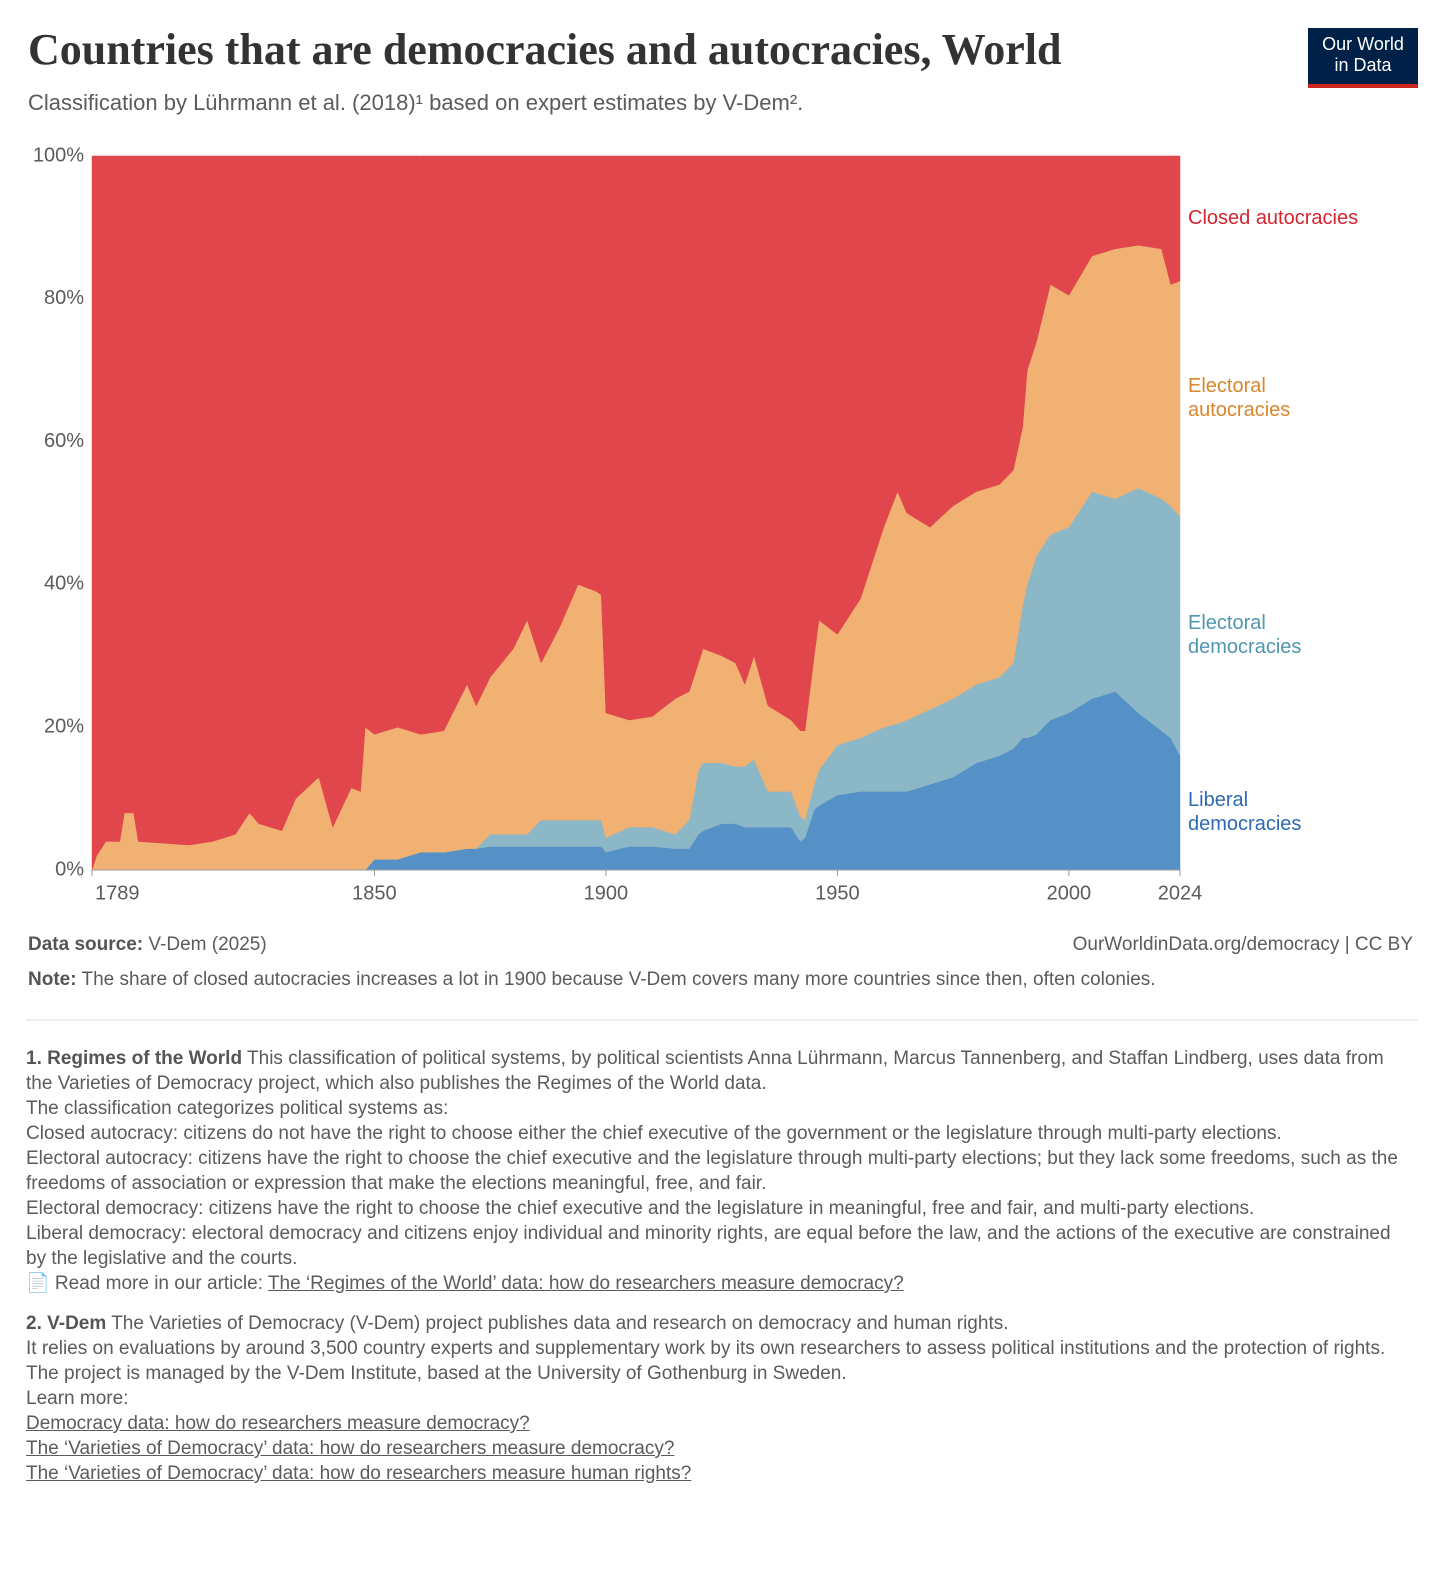  Describe the element at coordinates (1244, 812) in the screenshot. I see `series-label: Liberal democracies` at that location.